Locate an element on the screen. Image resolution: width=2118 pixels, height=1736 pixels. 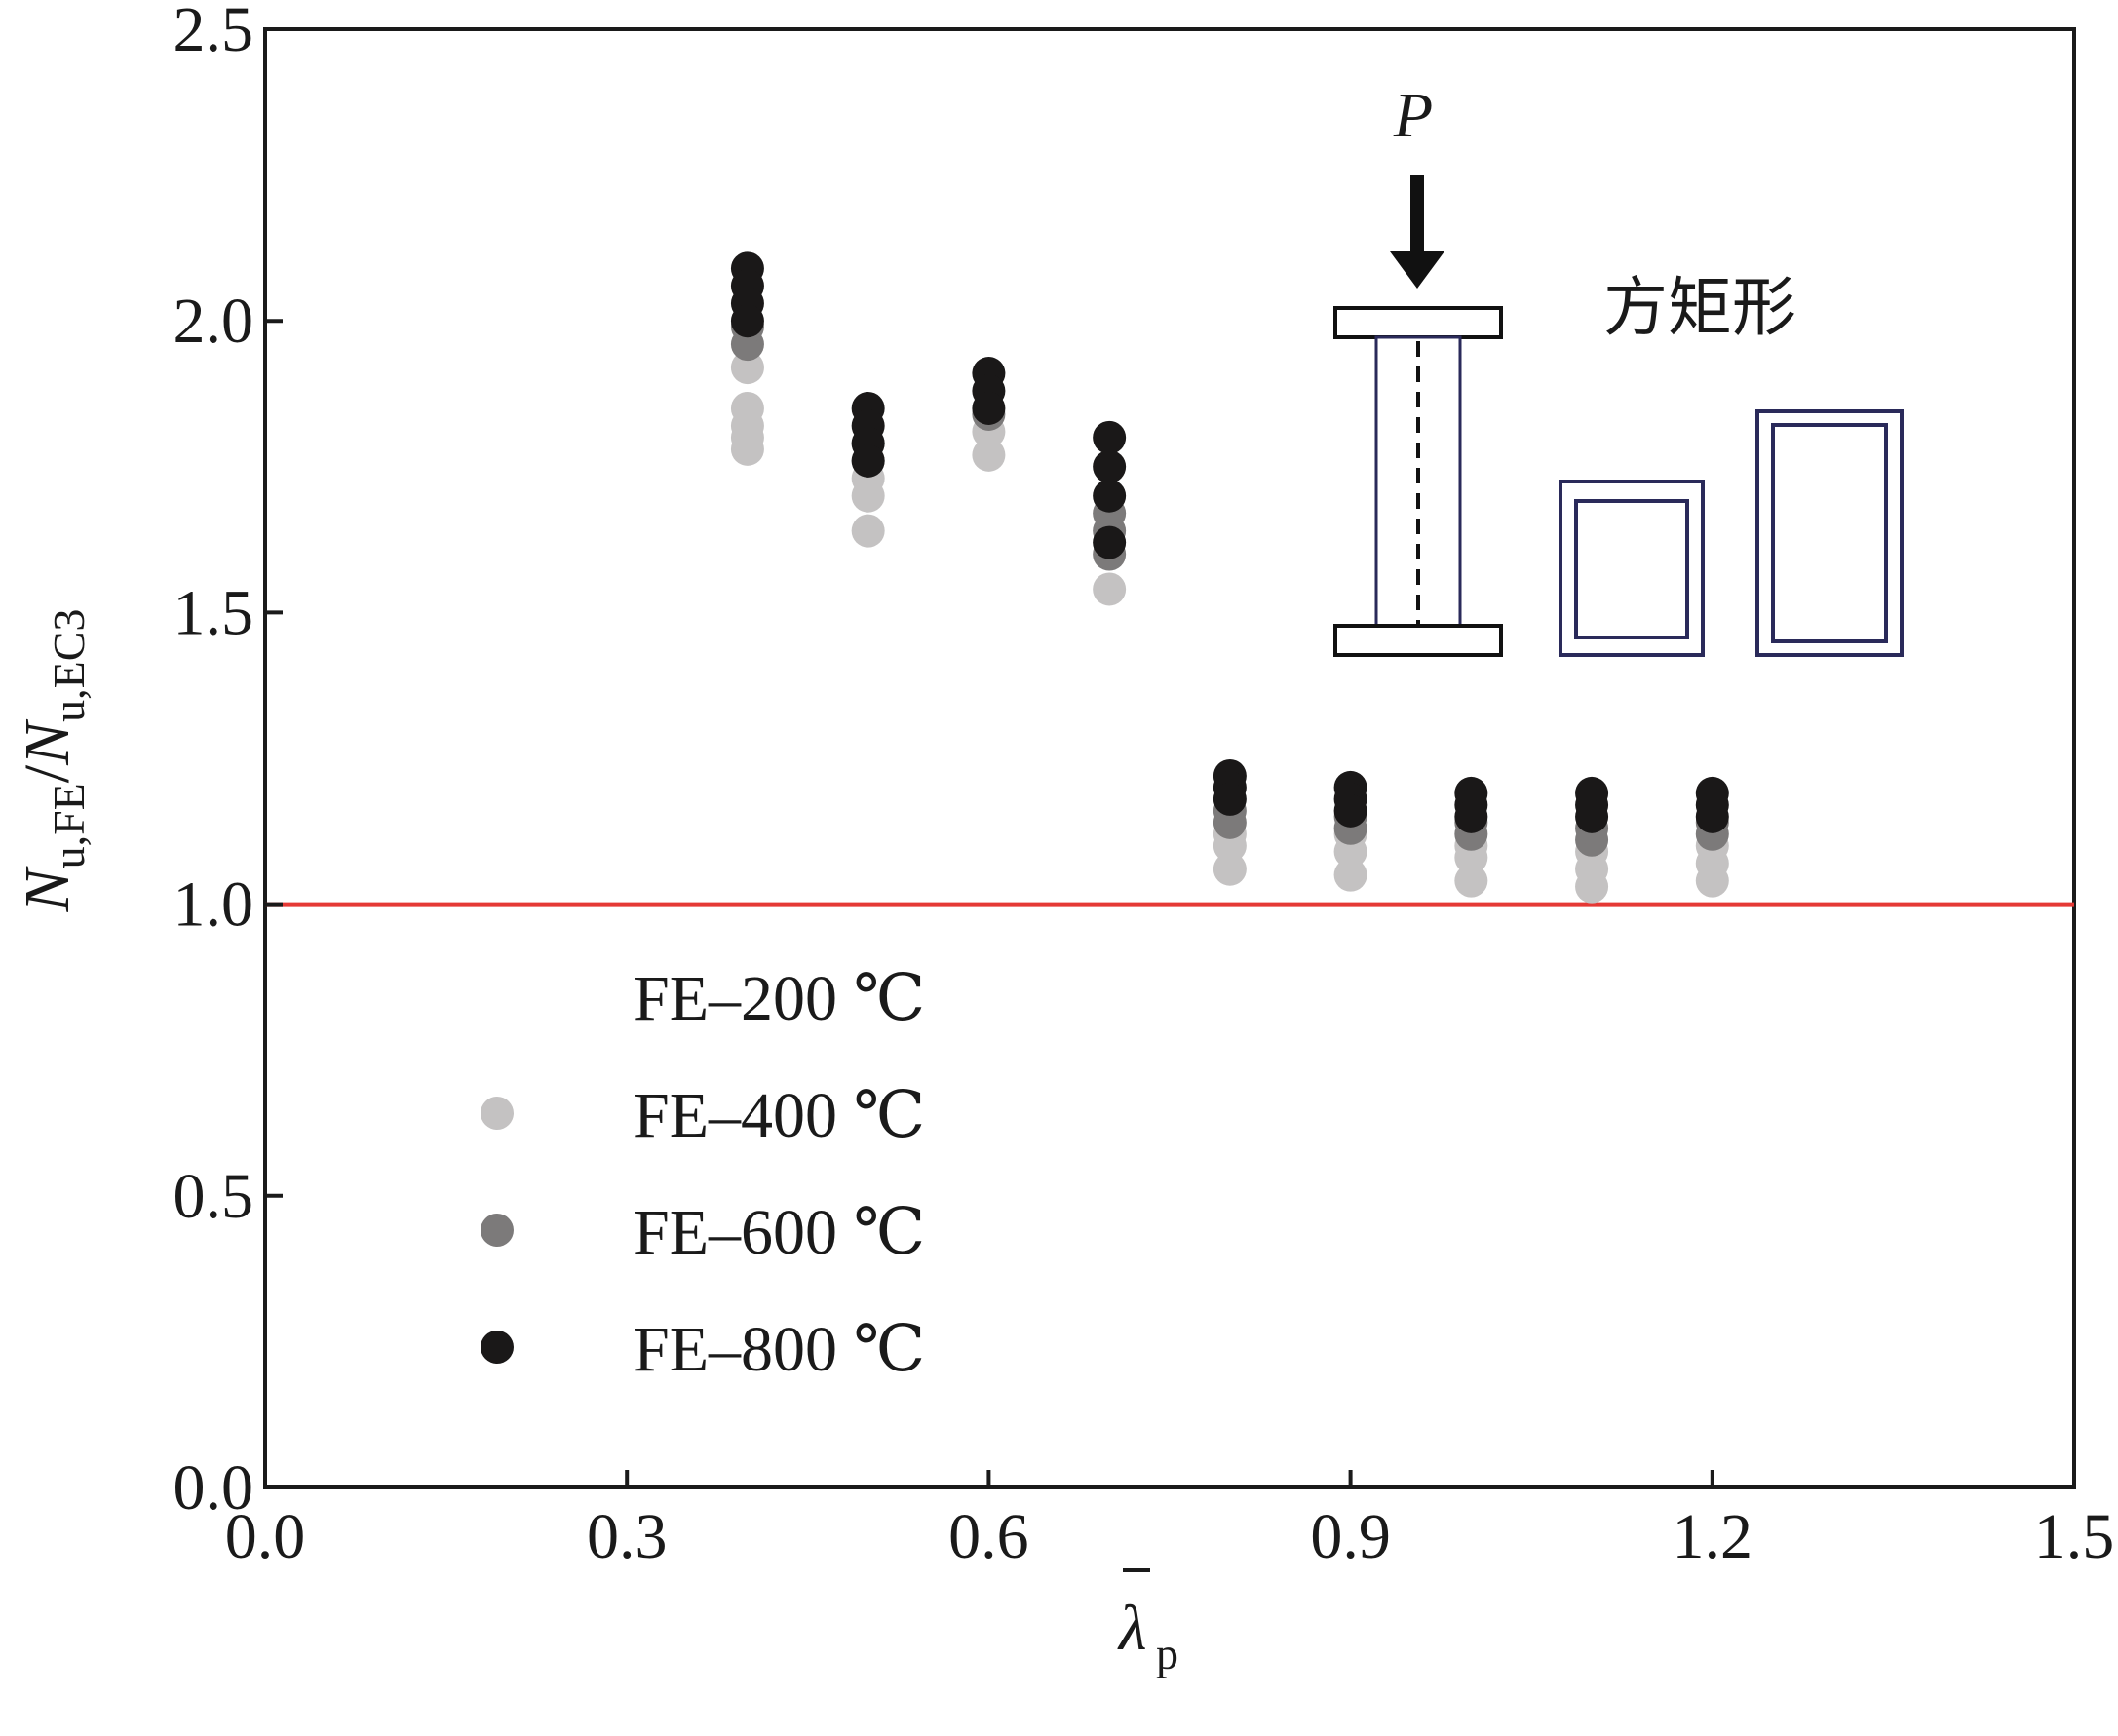
x-axis-title-main: λ is located at coordinates (1132, 1628).